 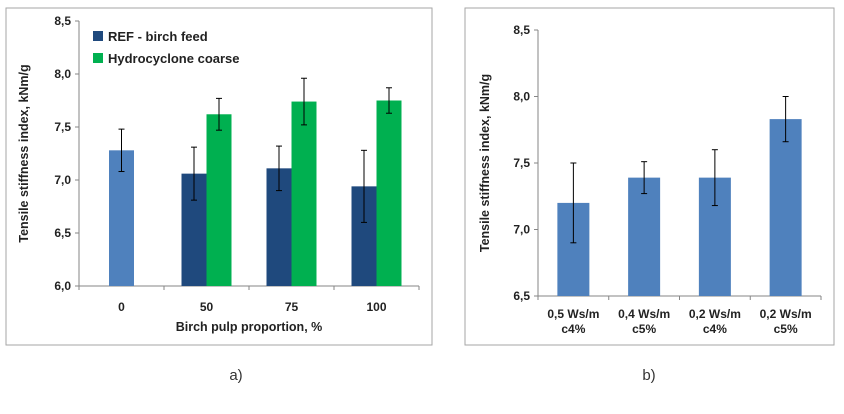 What do you see at coordinates (648, 375) in the screenshot?
I see `caption-b: b)` at bounding box center [648, 375].